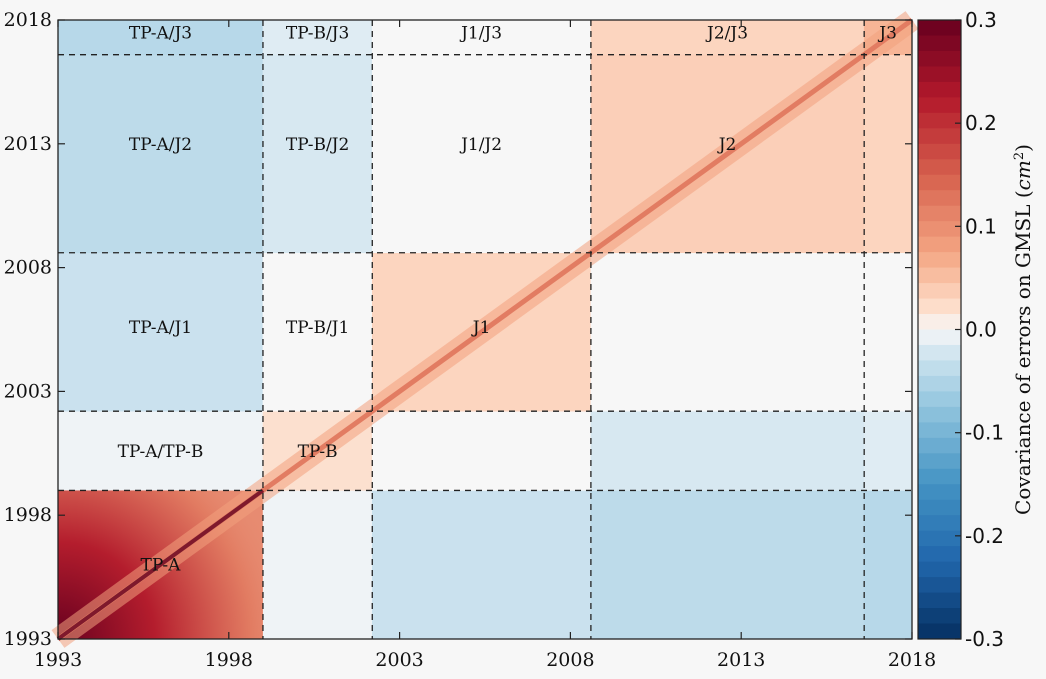  I want to click on region-label: J2, so click(727, 145).